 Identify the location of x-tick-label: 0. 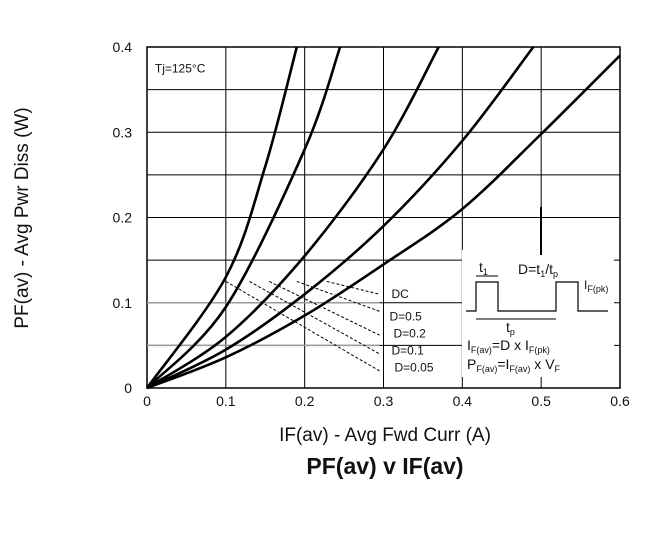
(147, 401).